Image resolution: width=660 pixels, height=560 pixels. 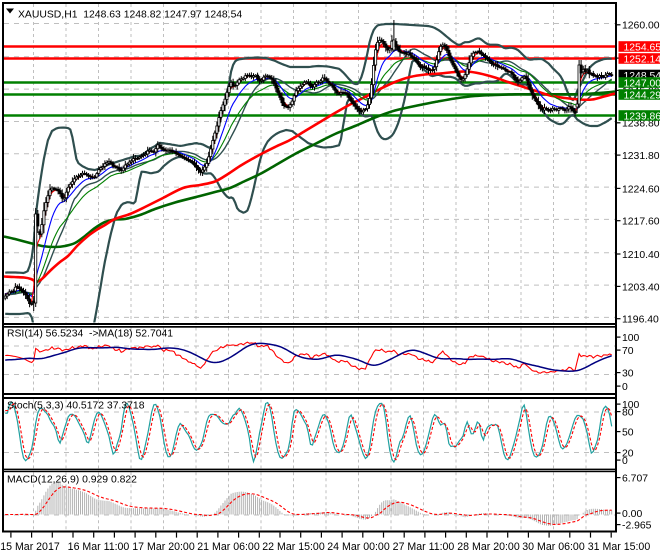 I want to click on svg-text: 1217.60, so click(x=641, y=222).